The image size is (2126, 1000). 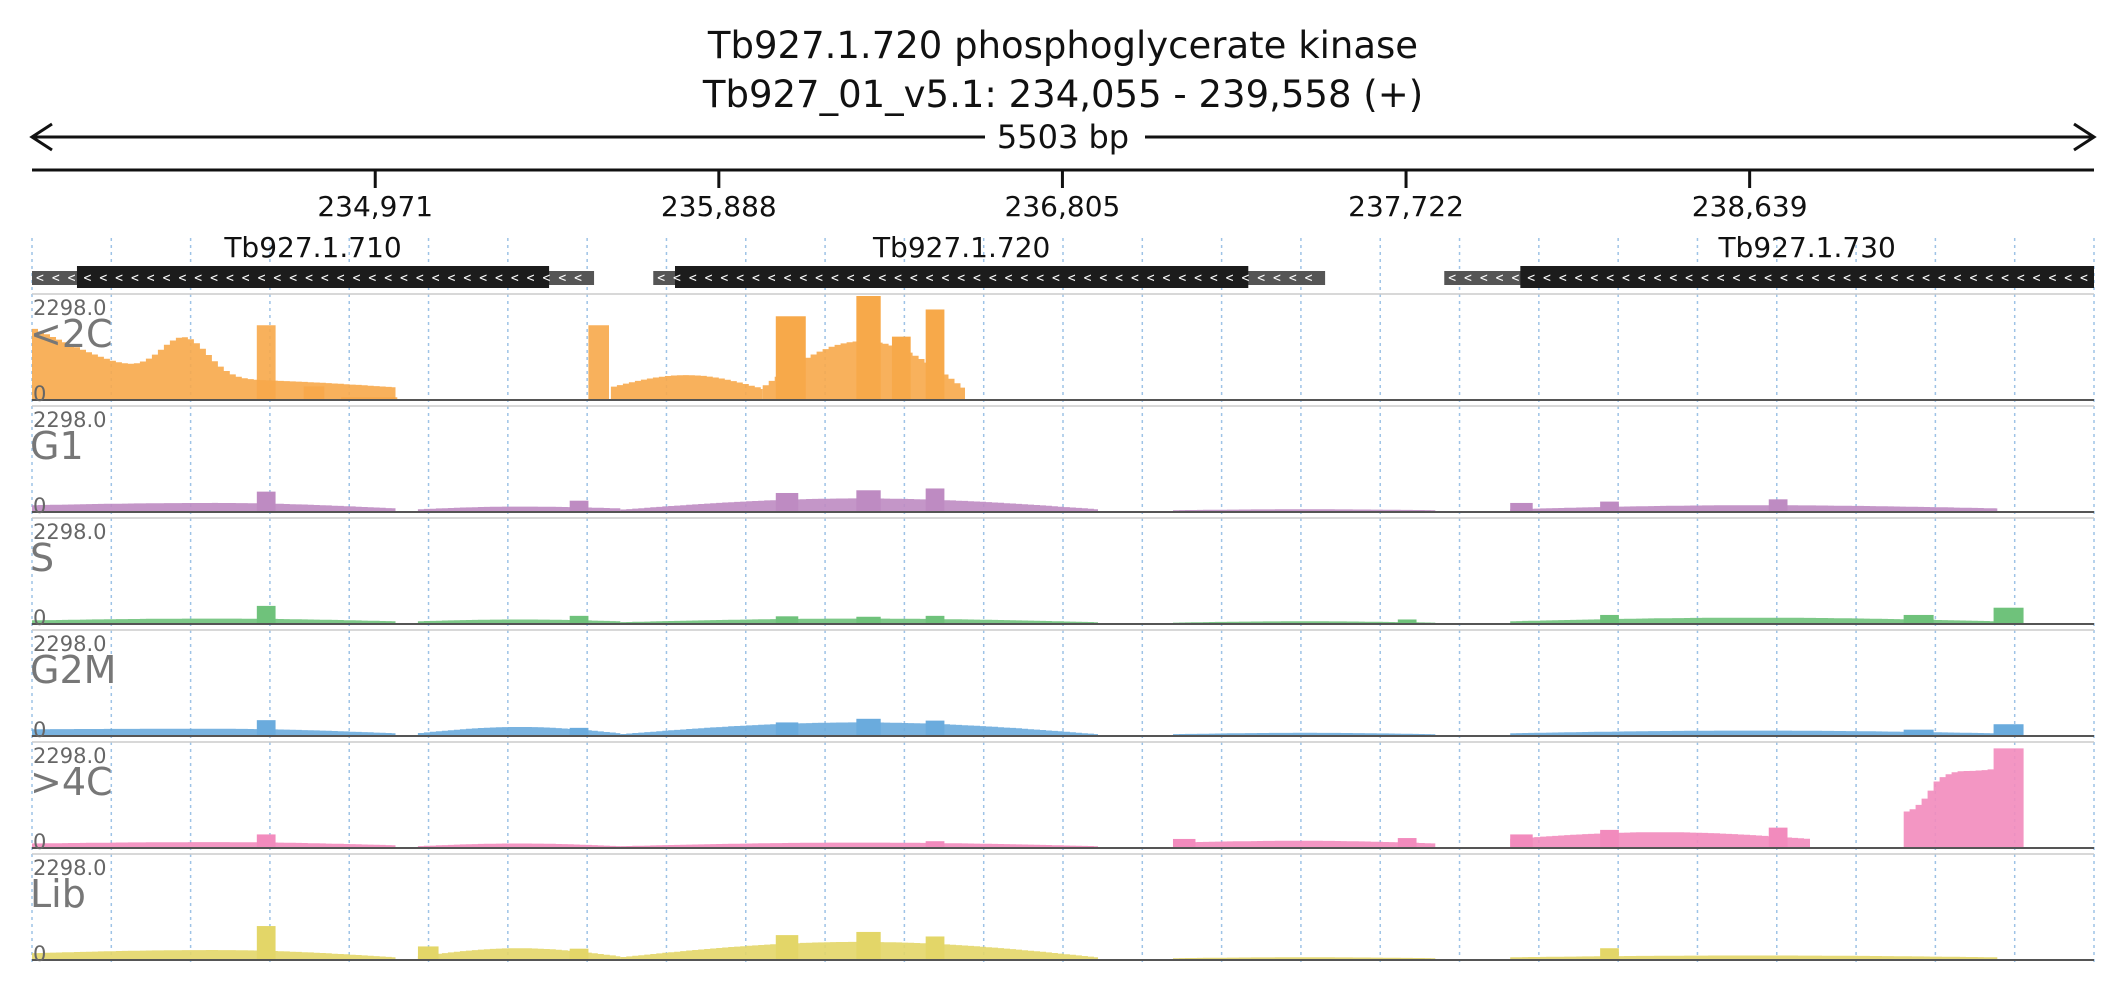 What do you see at coordinates (1406, 206) in the screenshot?
I see `x-tick-label: 237,722` at bounding box center [1406, 206].